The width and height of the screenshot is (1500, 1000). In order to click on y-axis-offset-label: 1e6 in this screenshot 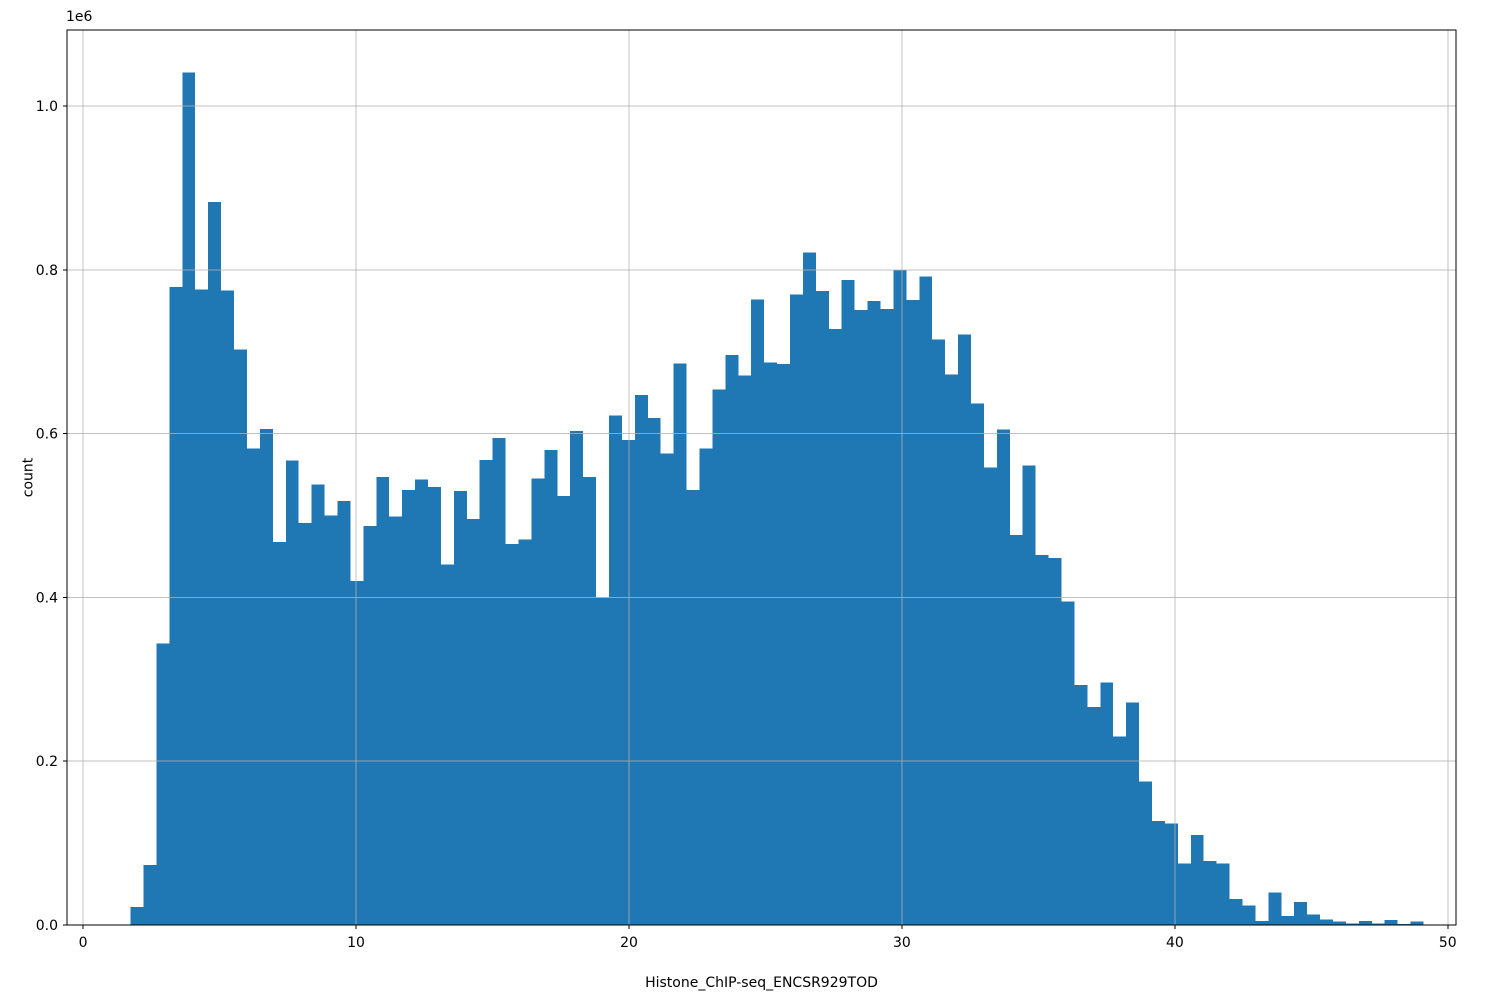, I will do `click(79, 17)`.